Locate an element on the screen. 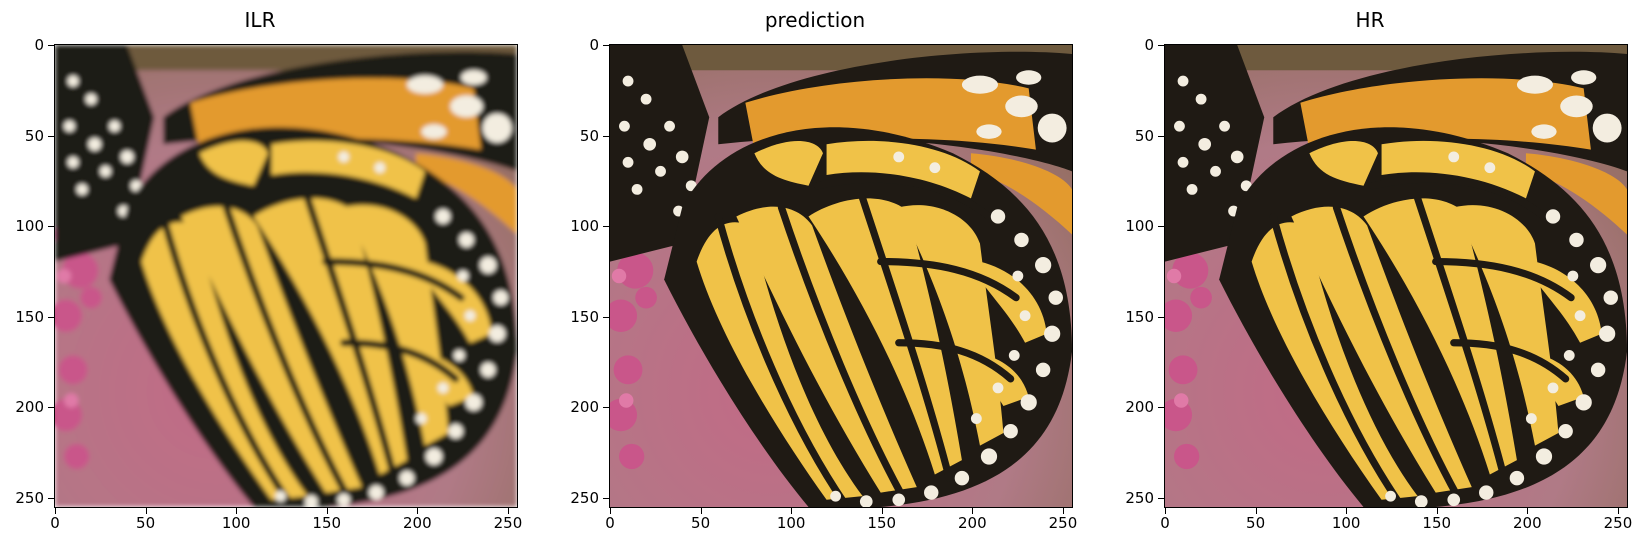  panel-title: prediction is located at coordinates (815, 20).